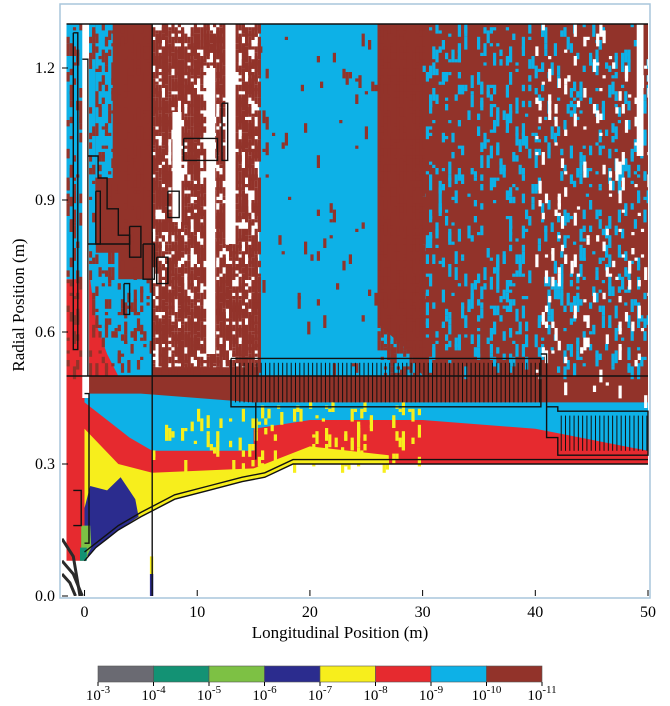 This screenshot has height=706, width=670. Describe the element at coordinates (148, 696) in the screenshot. I see `colorbar-label-base: 10` at that location.